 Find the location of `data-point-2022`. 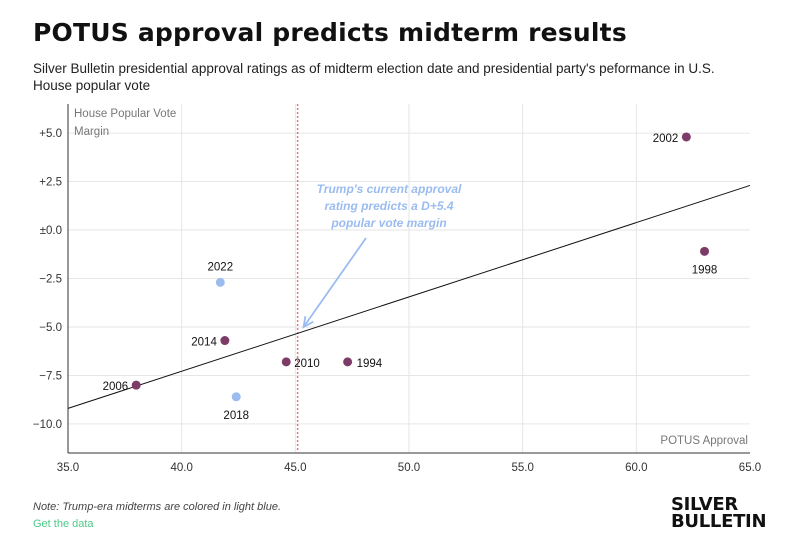

data-point-2022 is located at coordinates (220, 282).